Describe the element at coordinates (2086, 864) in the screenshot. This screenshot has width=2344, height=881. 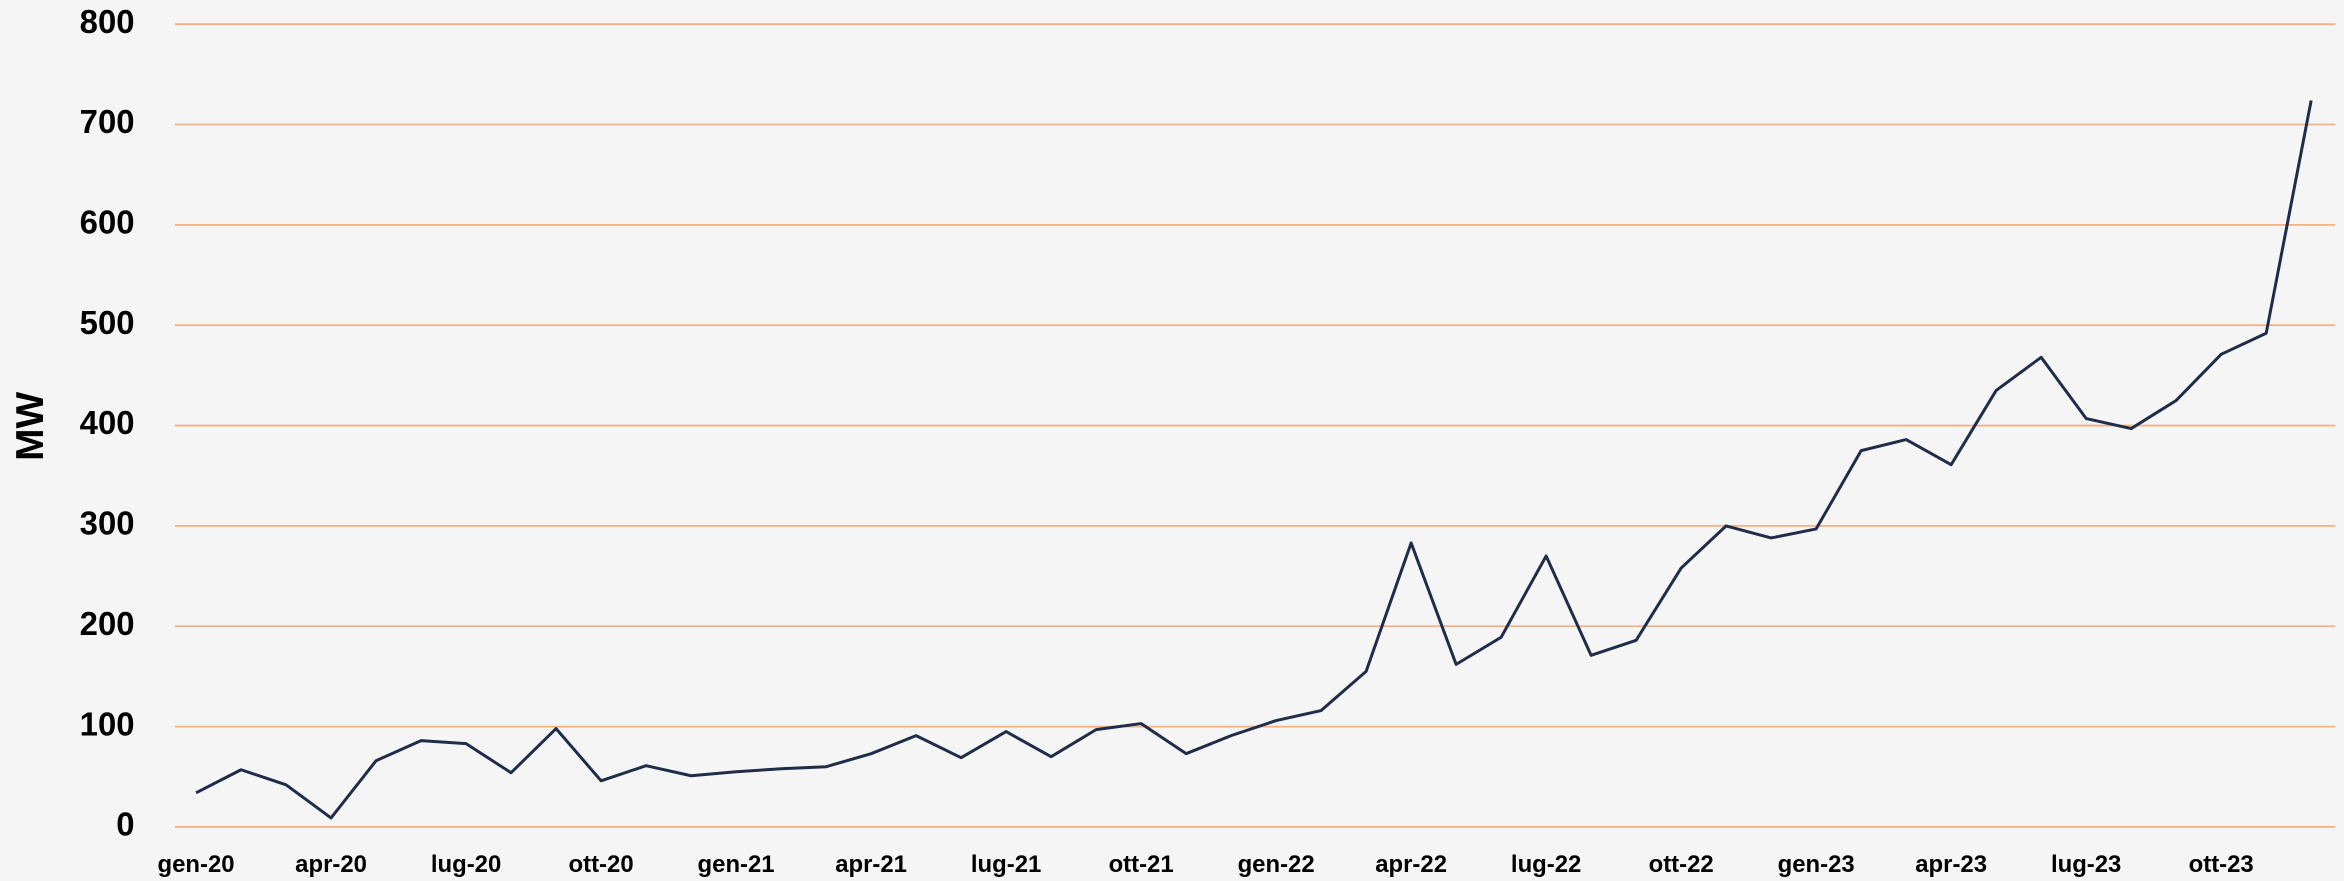
I see `x-tick-label: lug-23` at that location.